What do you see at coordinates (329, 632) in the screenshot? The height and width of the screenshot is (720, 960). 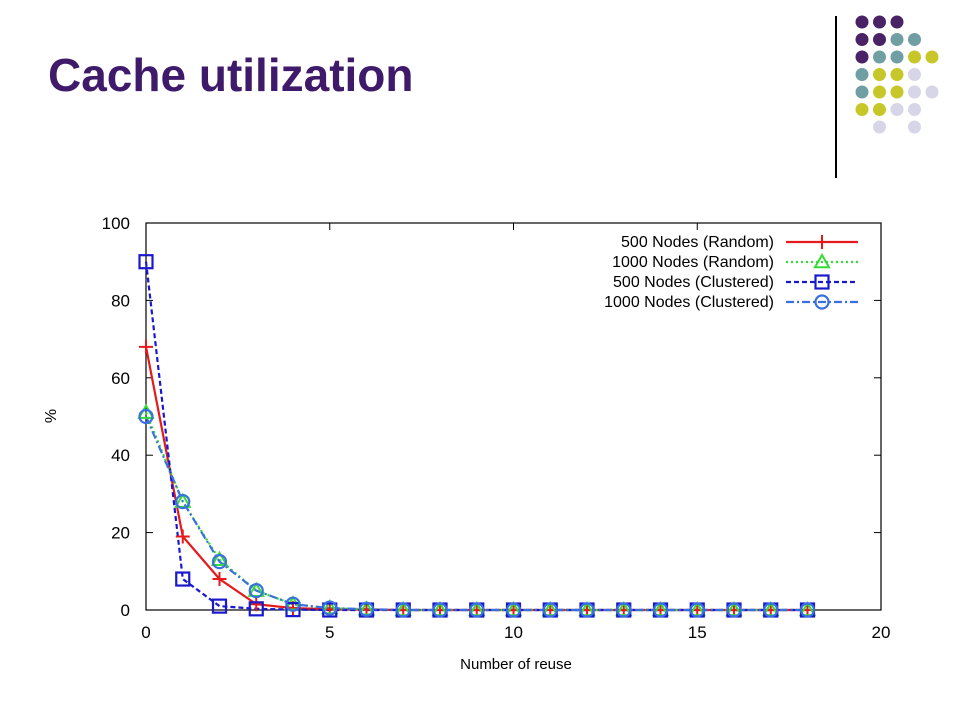 I see `x-tick-label: 5` at bounding box center [329, 632].